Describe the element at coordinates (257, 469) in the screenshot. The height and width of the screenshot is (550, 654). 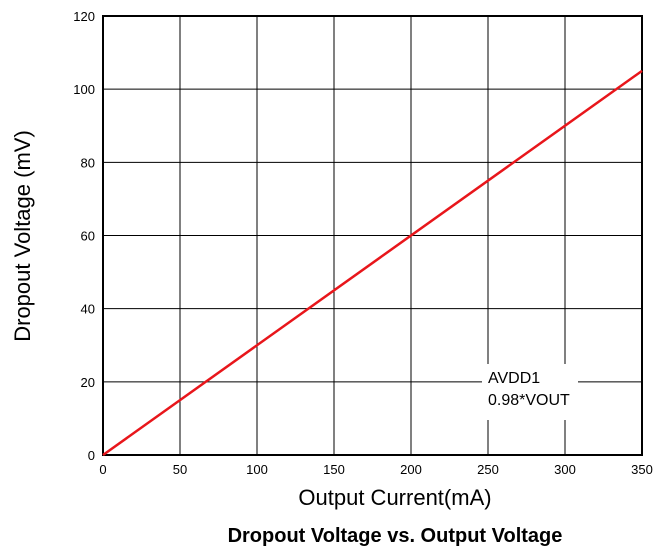
I see `x-tick-label: 100` at that location.